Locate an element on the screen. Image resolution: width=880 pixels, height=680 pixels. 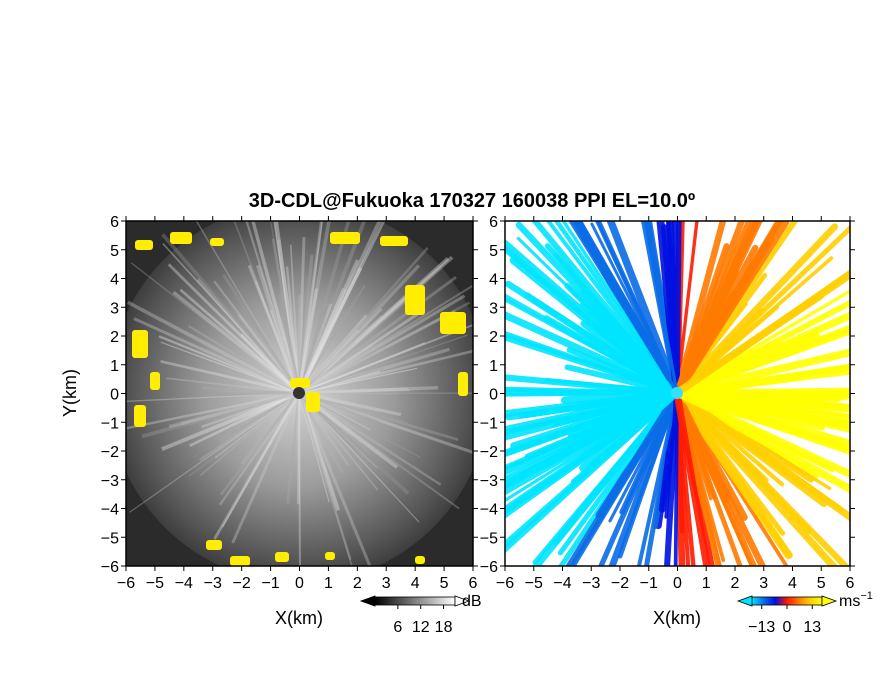
y-tick-label: 1 is located at coordinates (493, 366).